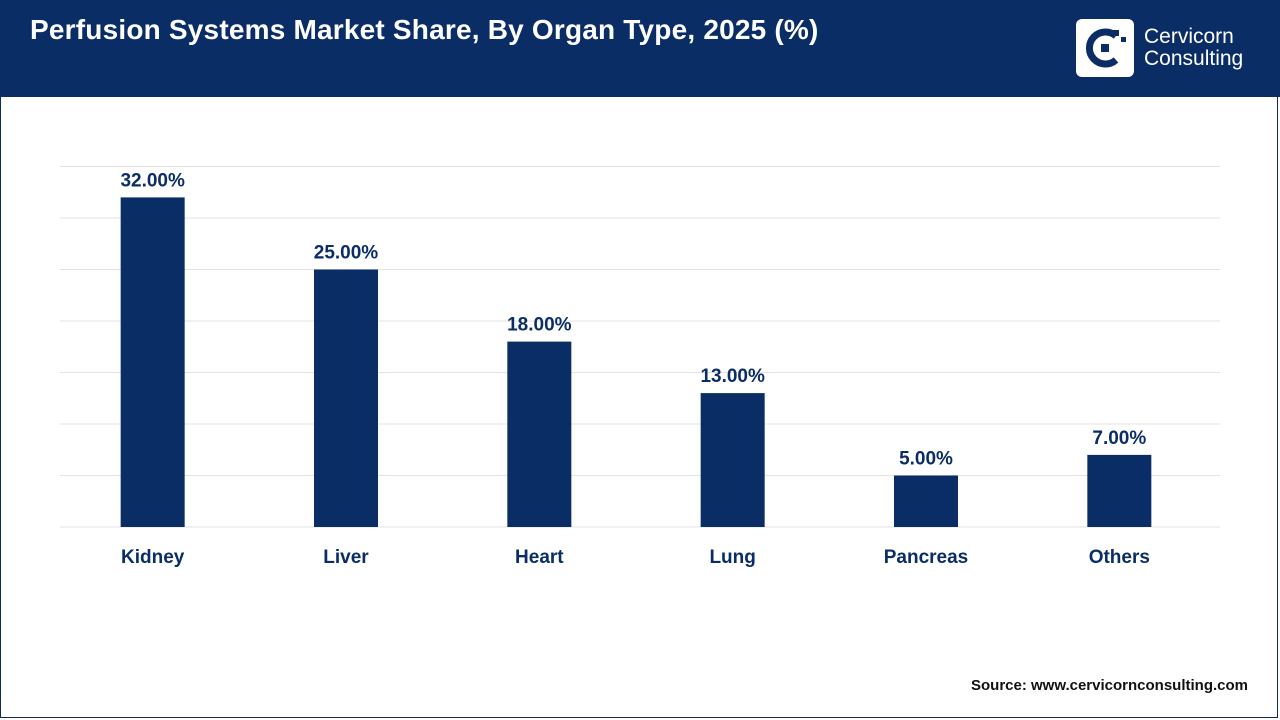 This screenshot has width=1280, height=720. I want to click on bar-others, so click(1119, 490).